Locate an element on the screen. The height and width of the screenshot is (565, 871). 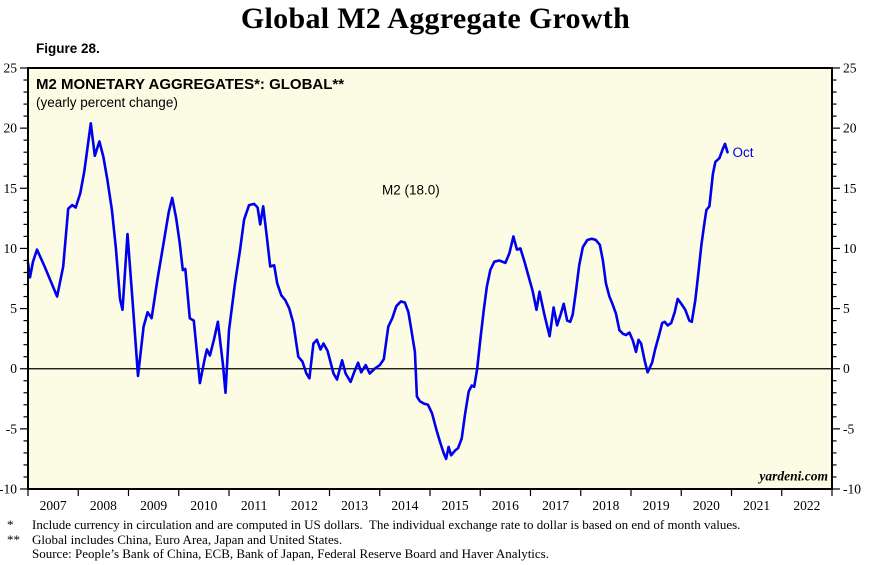
x-axis-year-label: 2013 is located at coordinates (354, 505).